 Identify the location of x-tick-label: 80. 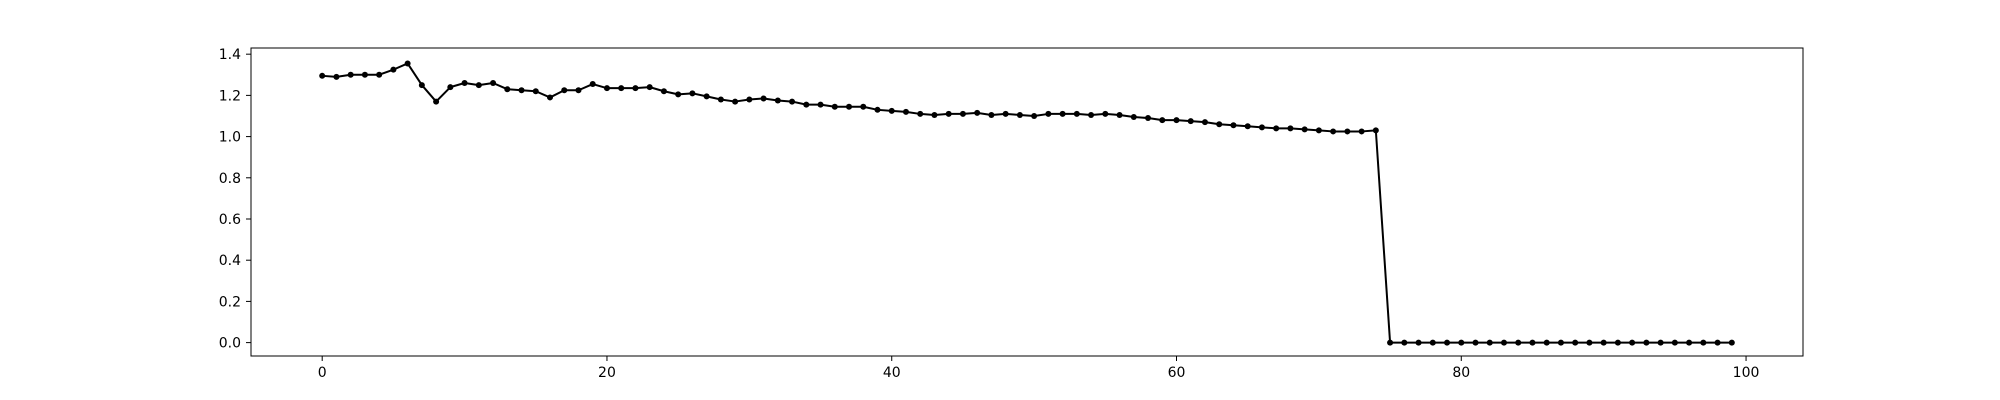
(1461, 373).